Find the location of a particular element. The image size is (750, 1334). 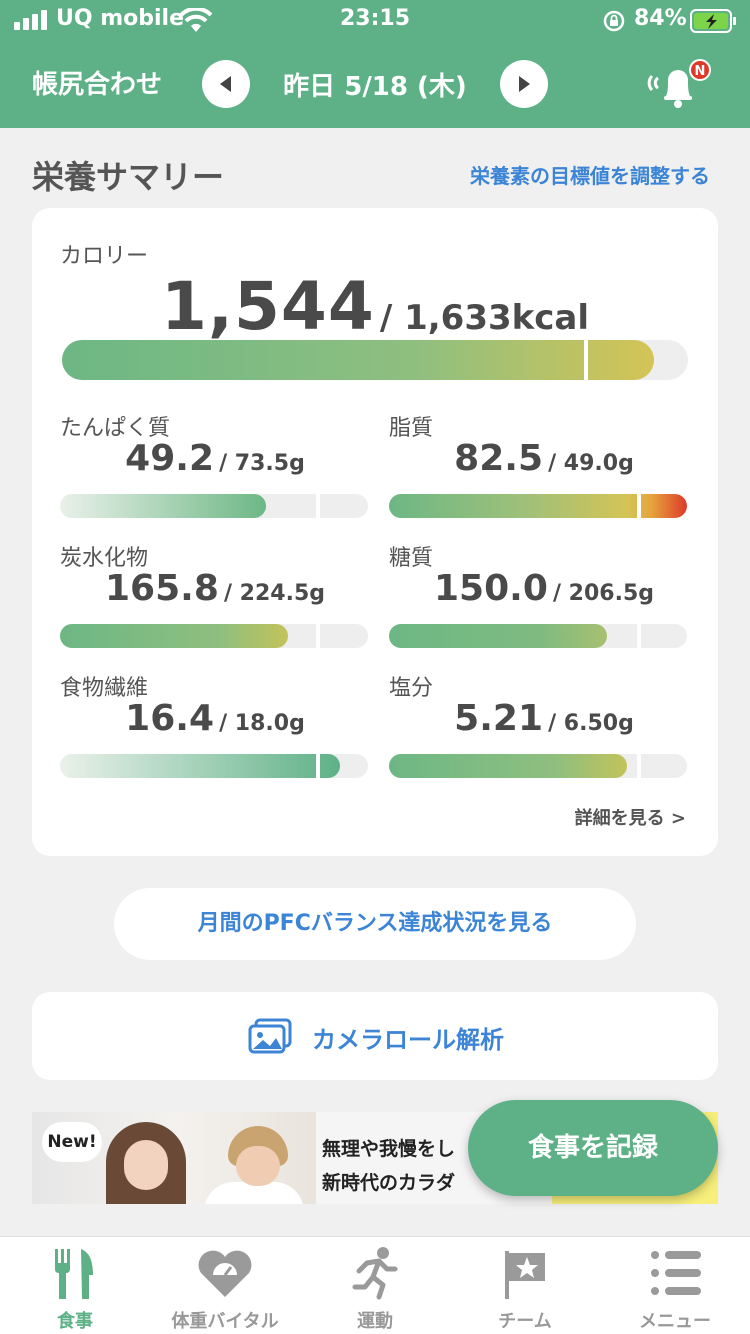

nutrient-value: 165.8 is located at coordinates (162, 588).